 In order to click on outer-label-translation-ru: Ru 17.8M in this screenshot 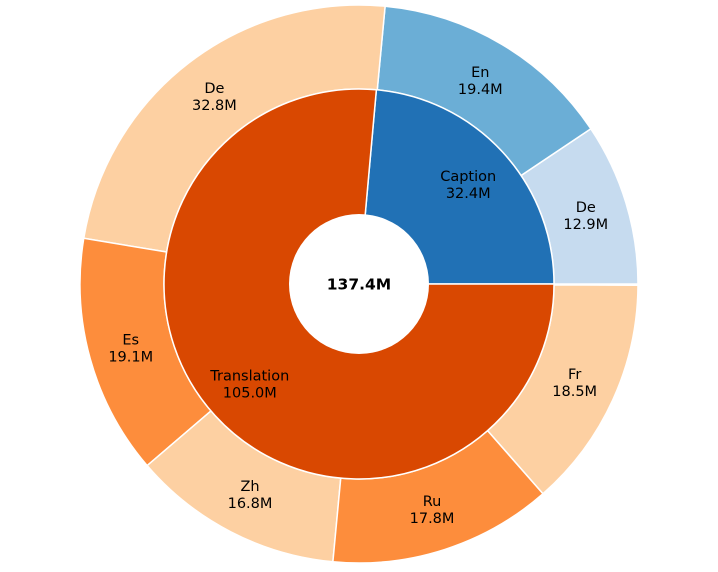, I will do `click(432, 510)`.